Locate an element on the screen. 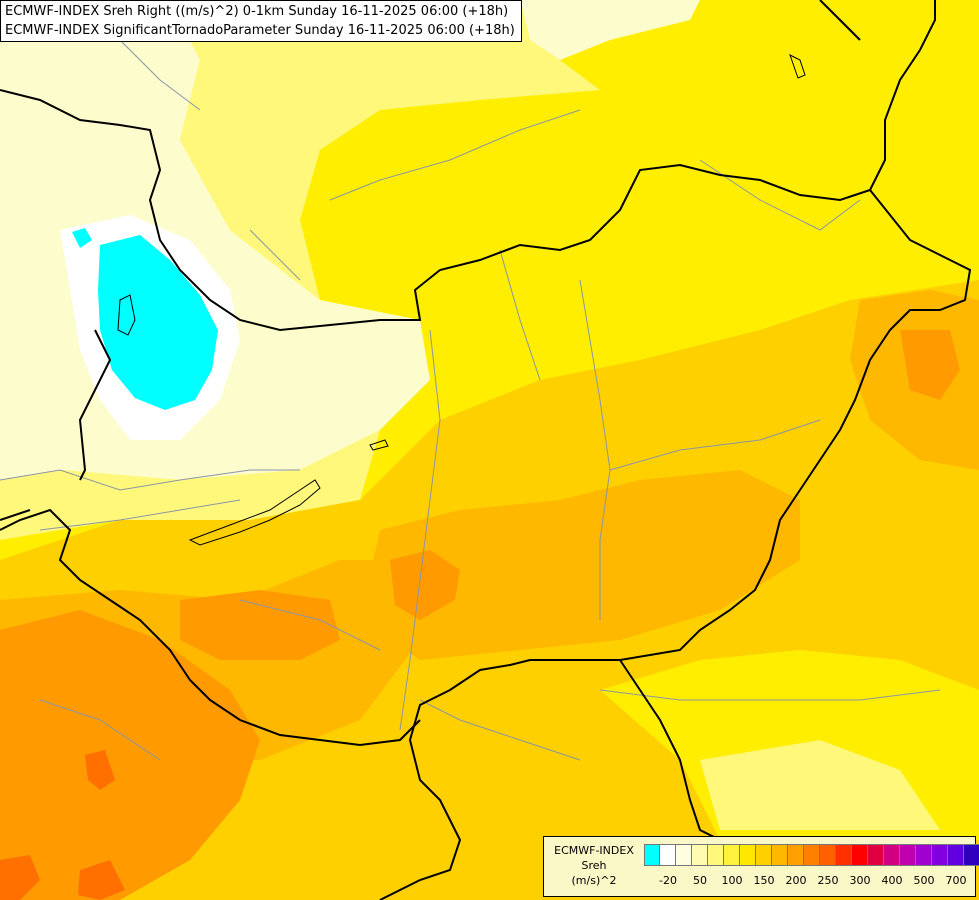  legend-tick-label: -20 is located at coordinates (668, 880).